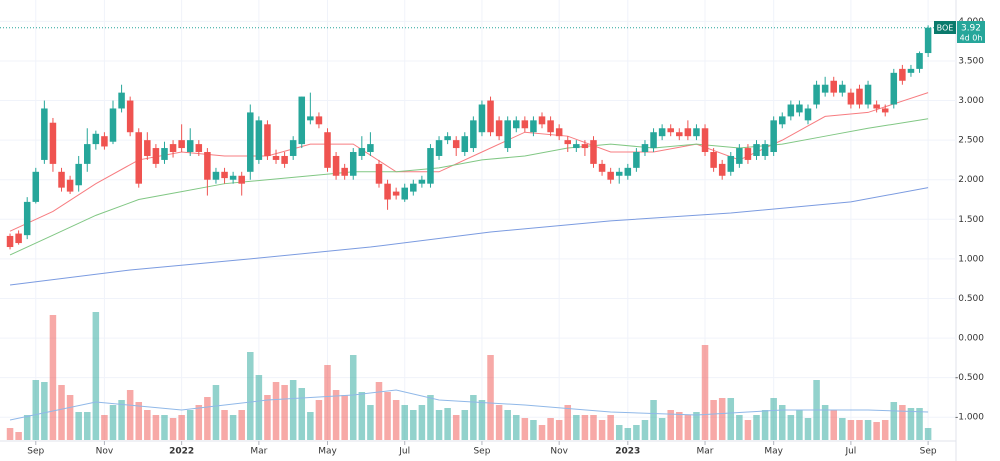  I want to click on x-tick-label: Nov, so click(559, 452).